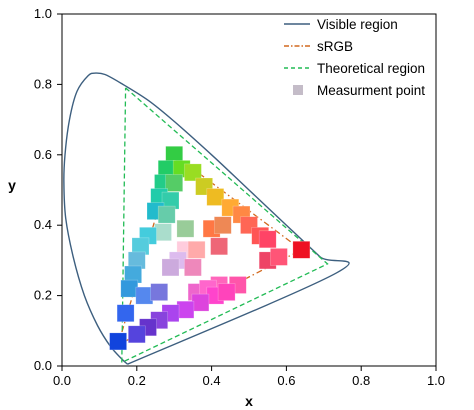  Describe the element at coordinates (357, 24) in the screenshot. I see `legend-label: Visible region` at that location.